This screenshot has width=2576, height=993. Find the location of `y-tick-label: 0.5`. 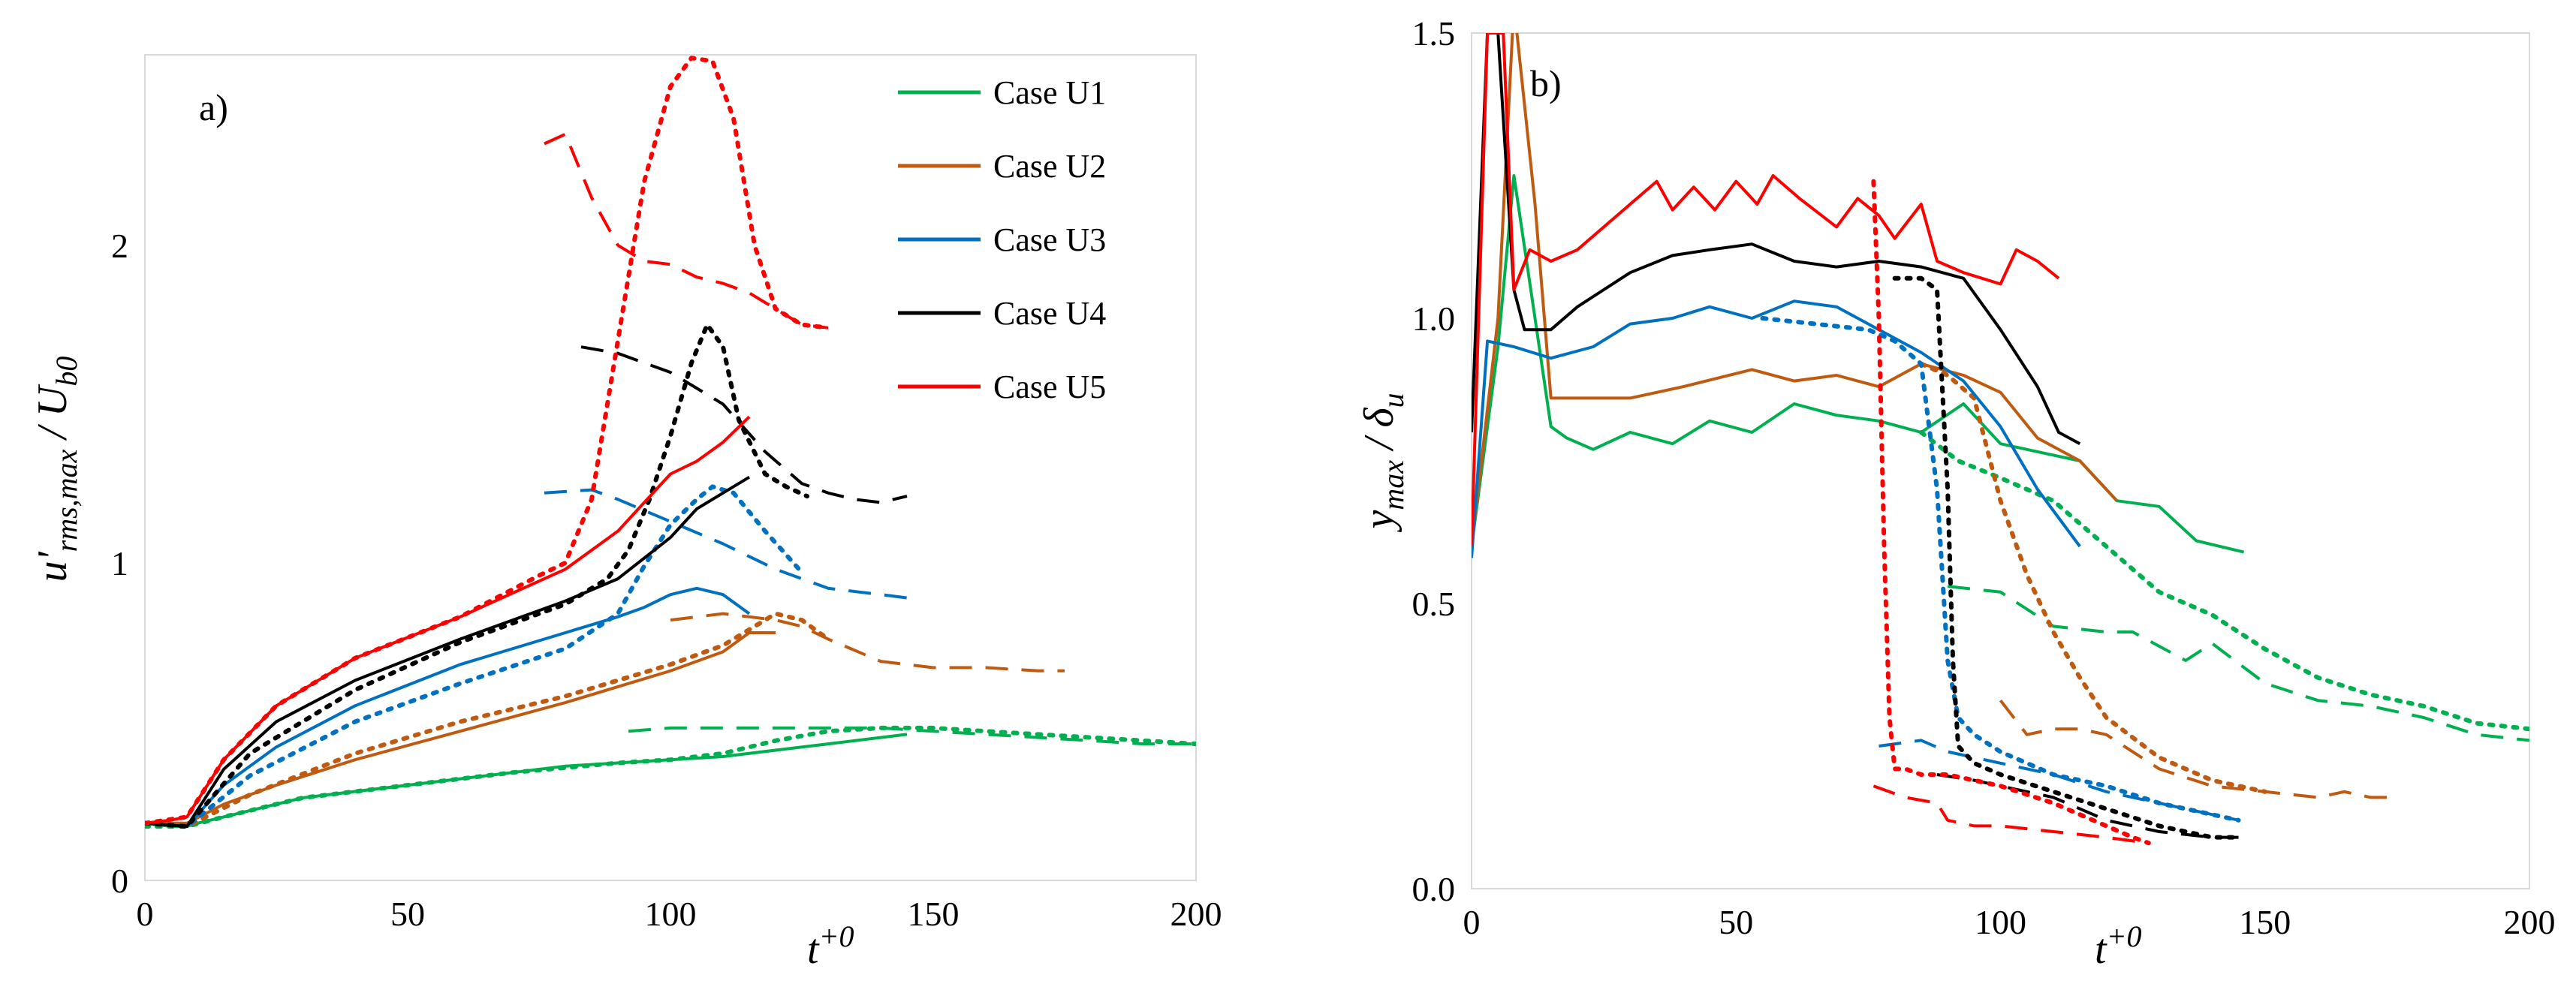

y-tick-label: 0.5 is located at coordinates (1434, 604).